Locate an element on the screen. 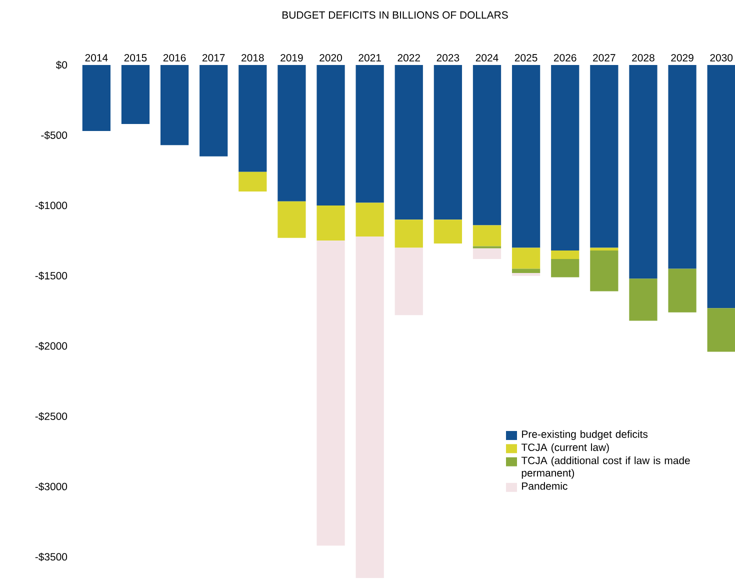 The height and width of the screenshot is (580, 735). x-tick-label: 2030 is located at coordinates (721, 58).